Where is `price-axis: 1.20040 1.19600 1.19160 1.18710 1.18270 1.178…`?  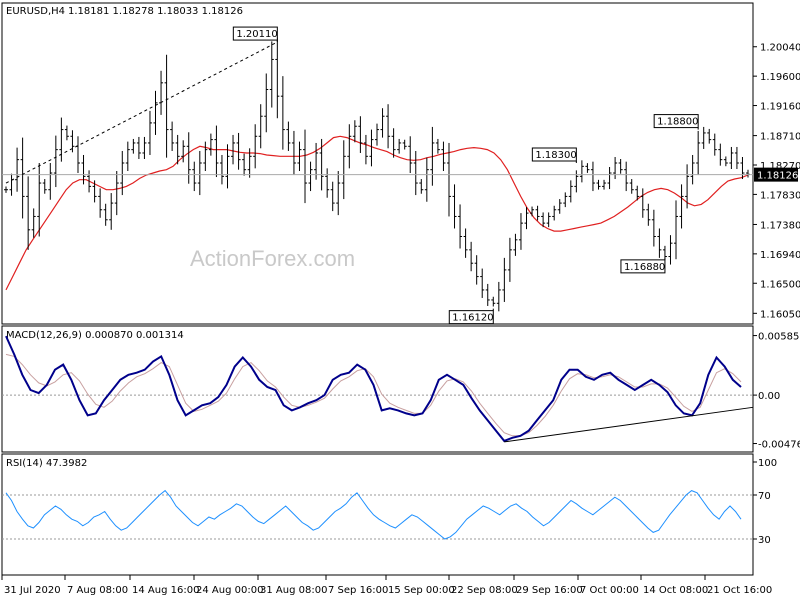
price-axis: 1.20040 1.19600 1.19160 1.18710 1.18270 1.178… is located at coordinates (776, 181).